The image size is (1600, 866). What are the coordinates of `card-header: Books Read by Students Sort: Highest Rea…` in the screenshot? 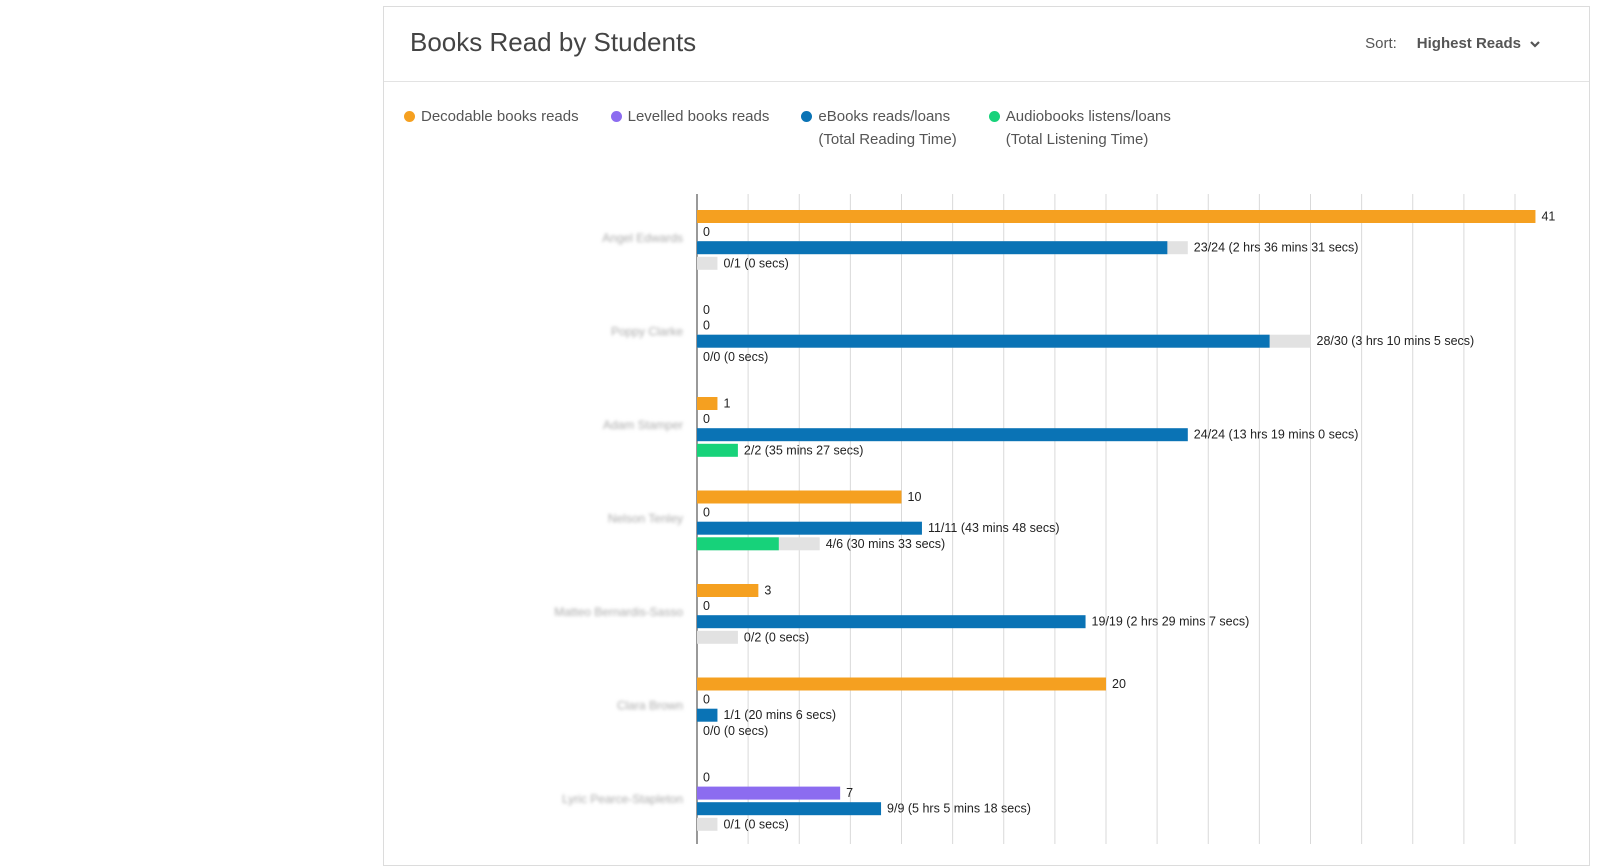 It's located at (986, 44).